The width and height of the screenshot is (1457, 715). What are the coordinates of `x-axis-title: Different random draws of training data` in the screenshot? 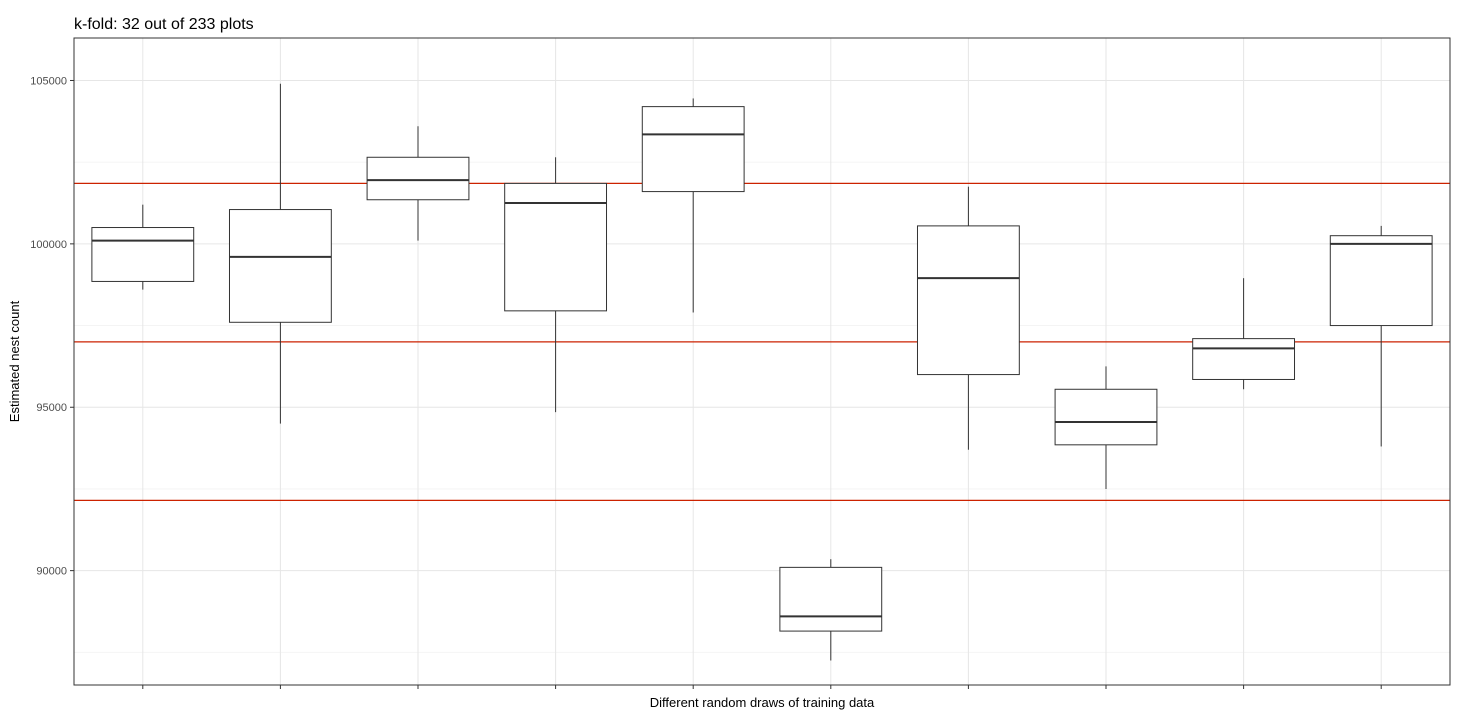 It's located at (762, 702).